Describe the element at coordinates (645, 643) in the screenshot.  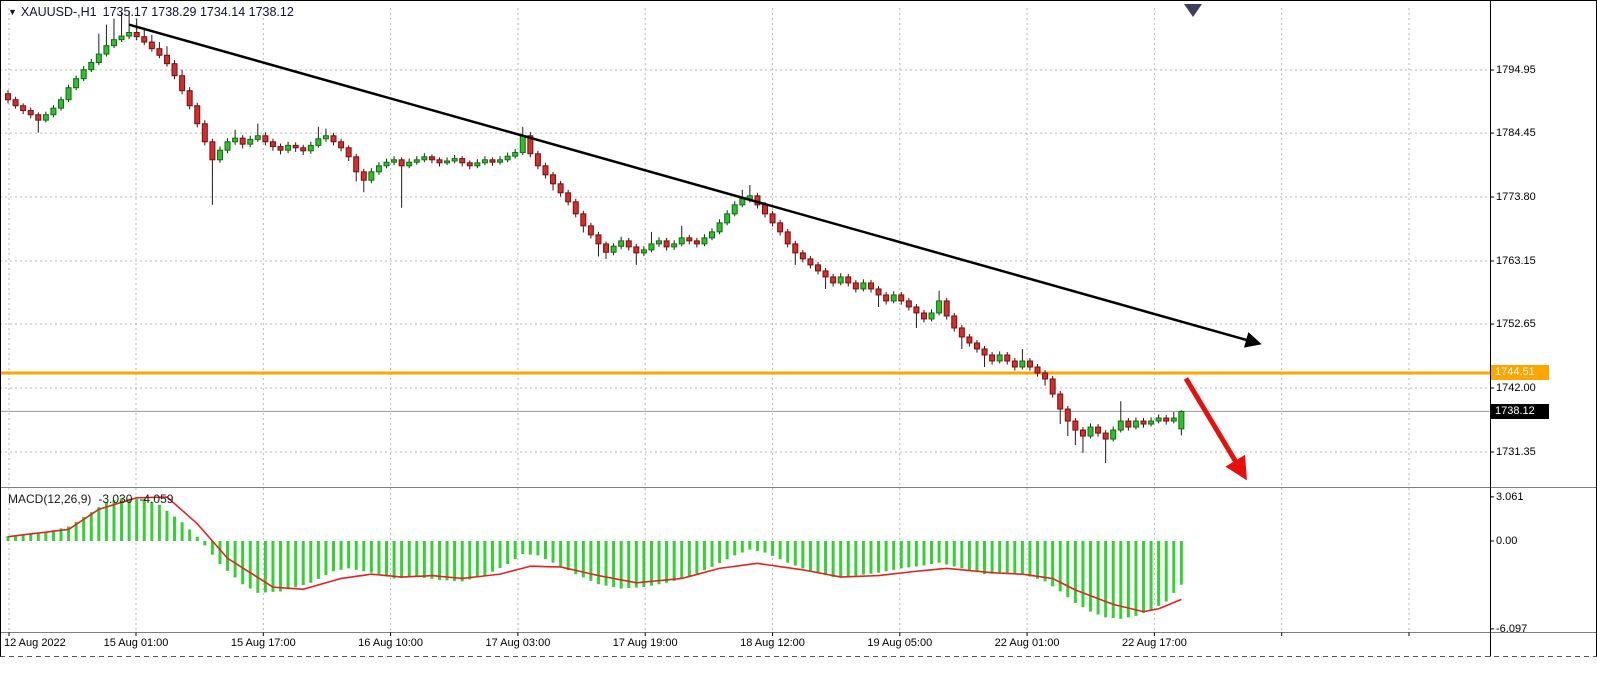
I see `time-axis-label: 17 Aug 19:00` at that location.